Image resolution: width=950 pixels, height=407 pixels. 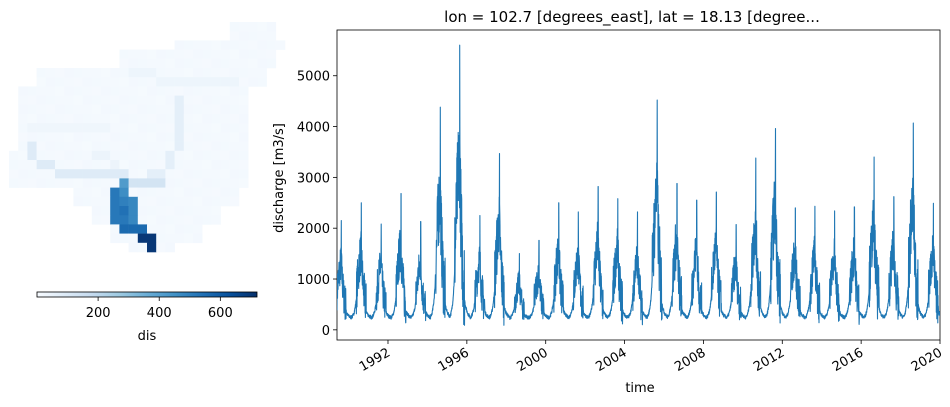 I want to click on x-tick-label: 2000, so click(x=533, y=360).